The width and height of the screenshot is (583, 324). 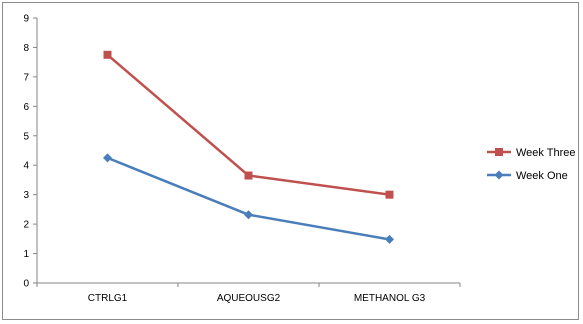 What do you see at coordinates (30, 152) in the screenshot?
I see `y-axis-ticks: 0 1 2 3 4 5 6 7 8 9` at bounding box center [30, 152].